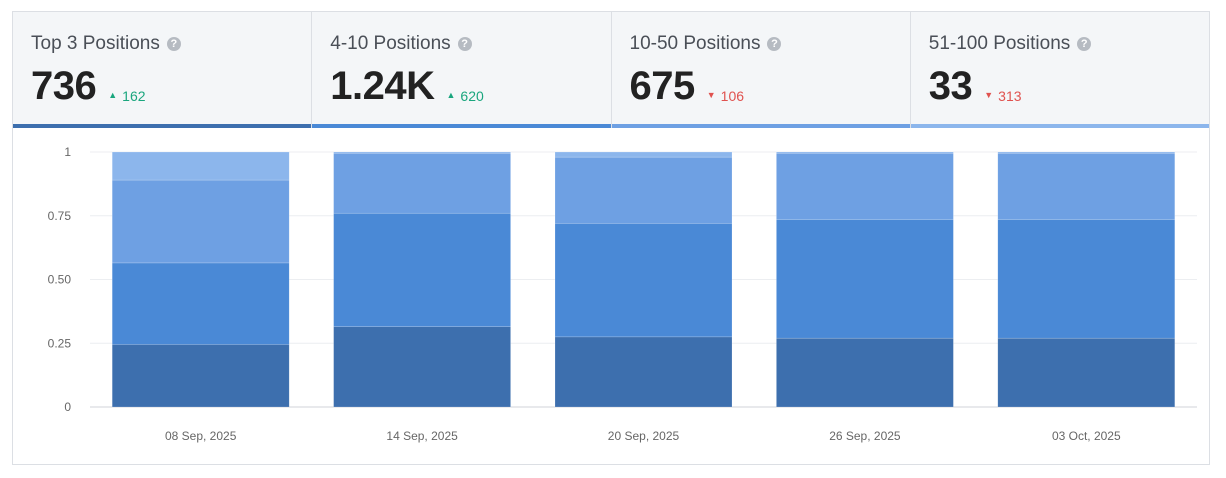 This screenshot has width=1226, height=478. What do you see at coordinates (732, 96) in the screenshot?
I see `delta-value: 106` at bounding box center [732, 96].